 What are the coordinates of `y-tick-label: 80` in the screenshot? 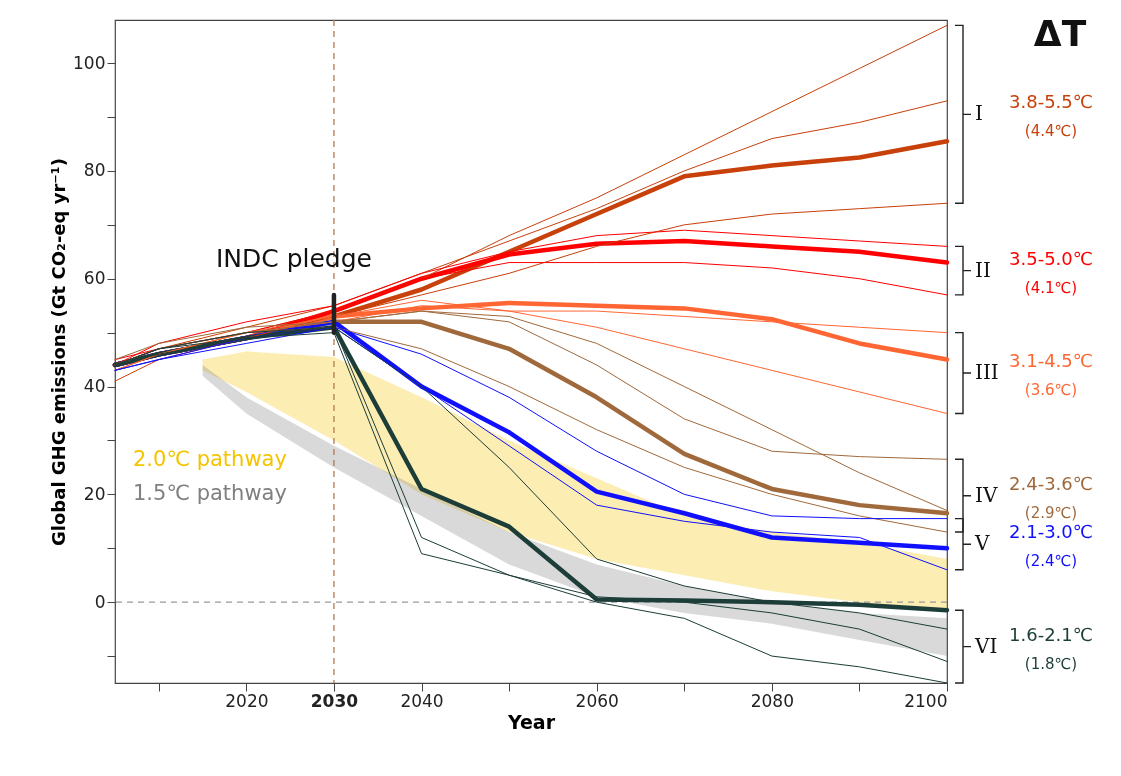 It's located at (94, 170).